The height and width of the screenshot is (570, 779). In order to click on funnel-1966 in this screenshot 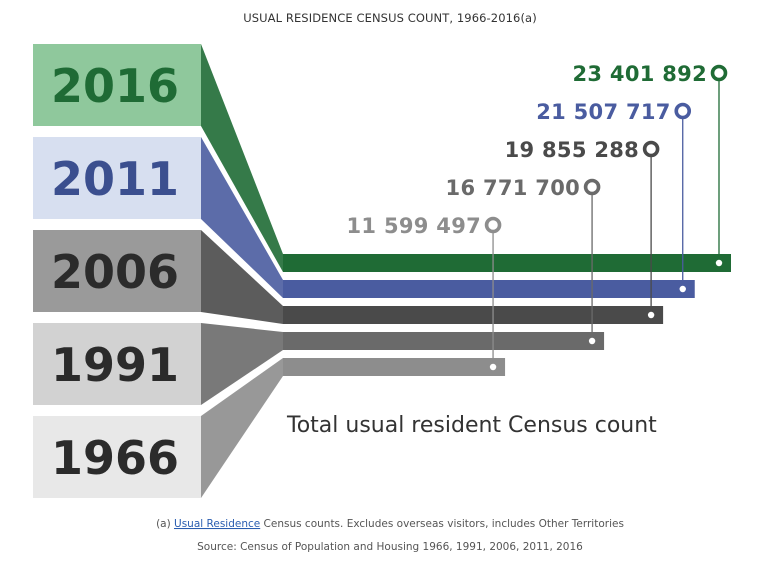, I will do `click(242, 428)`.